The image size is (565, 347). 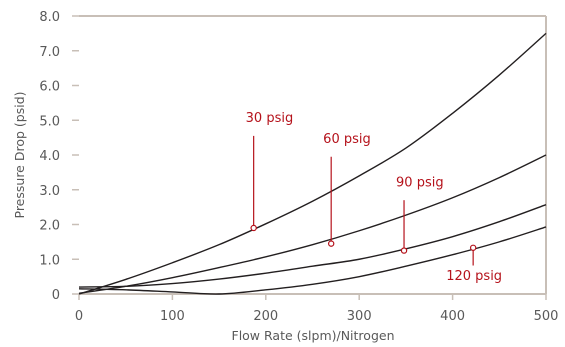 I want to click on y-tick-label: 7.0, so click(x=49, y=52).